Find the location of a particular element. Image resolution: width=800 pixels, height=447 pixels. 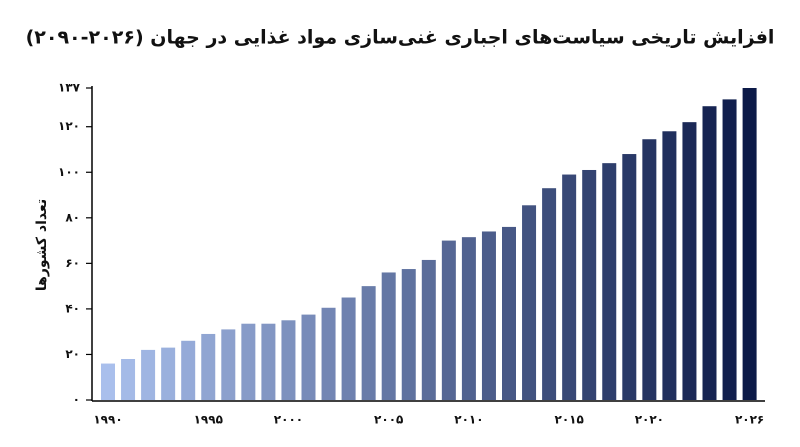

y-tick-label: ۱۰۰ is located at coordinates (69, 172).